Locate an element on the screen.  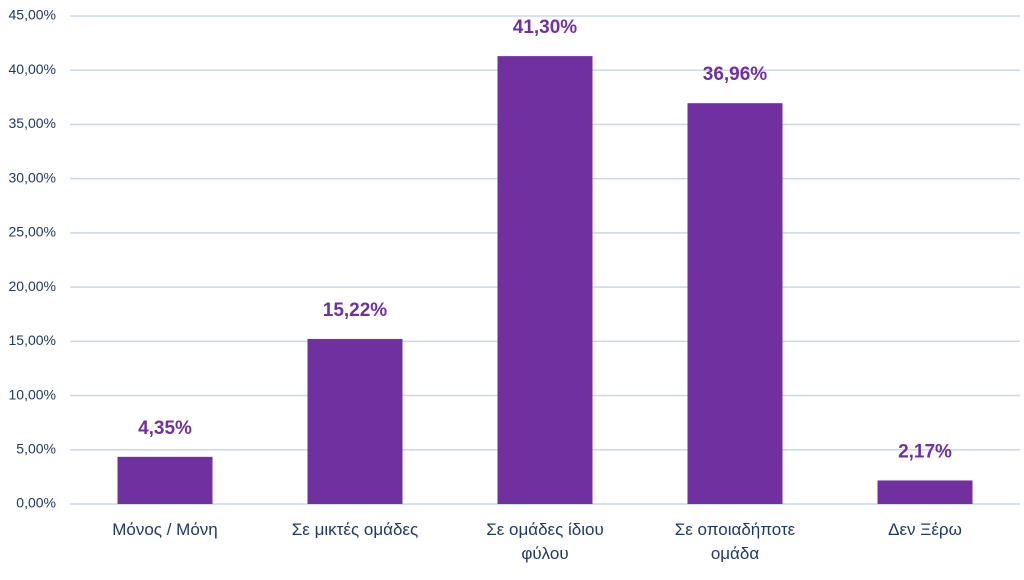
value-label: 41,30% is located at coordinates (545, 27).